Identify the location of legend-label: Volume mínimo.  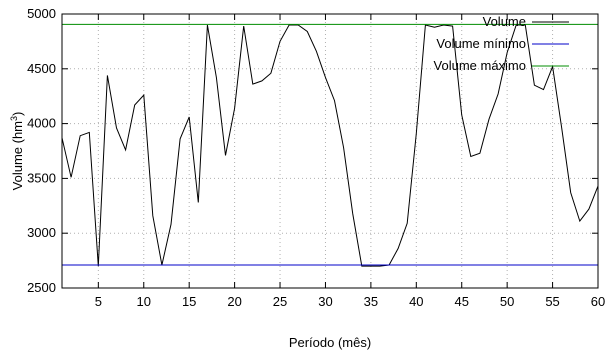
(481, 43).